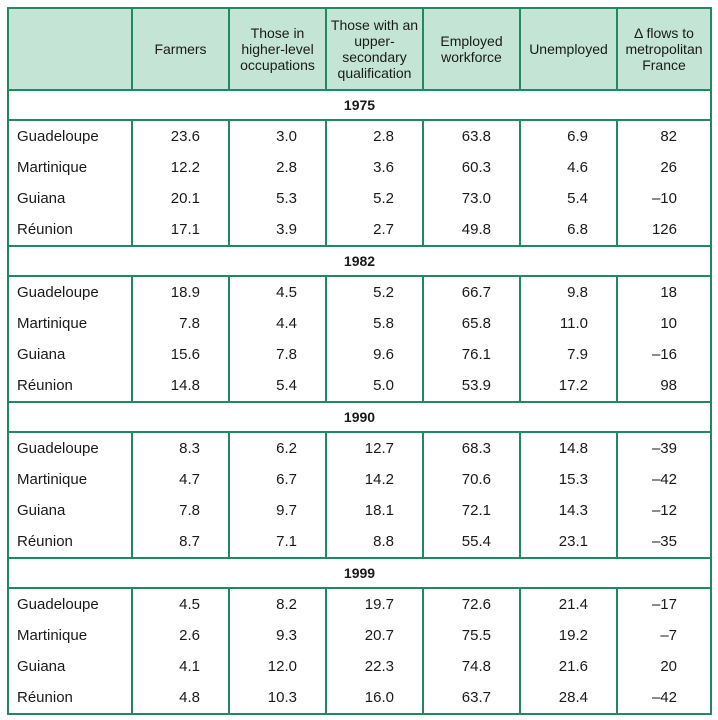 The image size is (718, 720). I want to click on table-cell: 66.7, so click(471, 292).